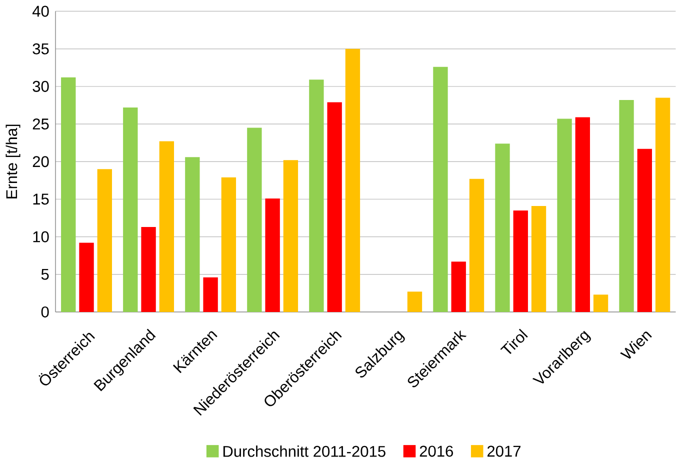  I want to click on y-tick-label: 15, so click(41, 199).